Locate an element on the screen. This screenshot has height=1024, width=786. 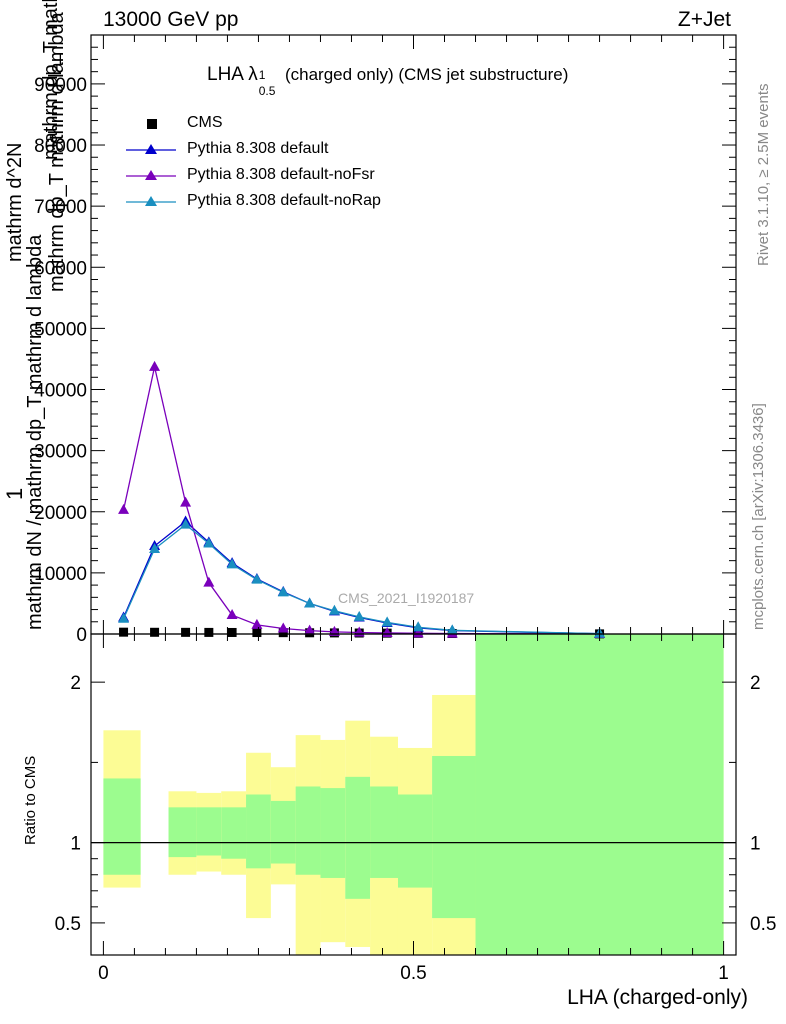
rivet-label: Rivet 3.1.10, ≥ 2.5M events is located at coordinates (763, 175).